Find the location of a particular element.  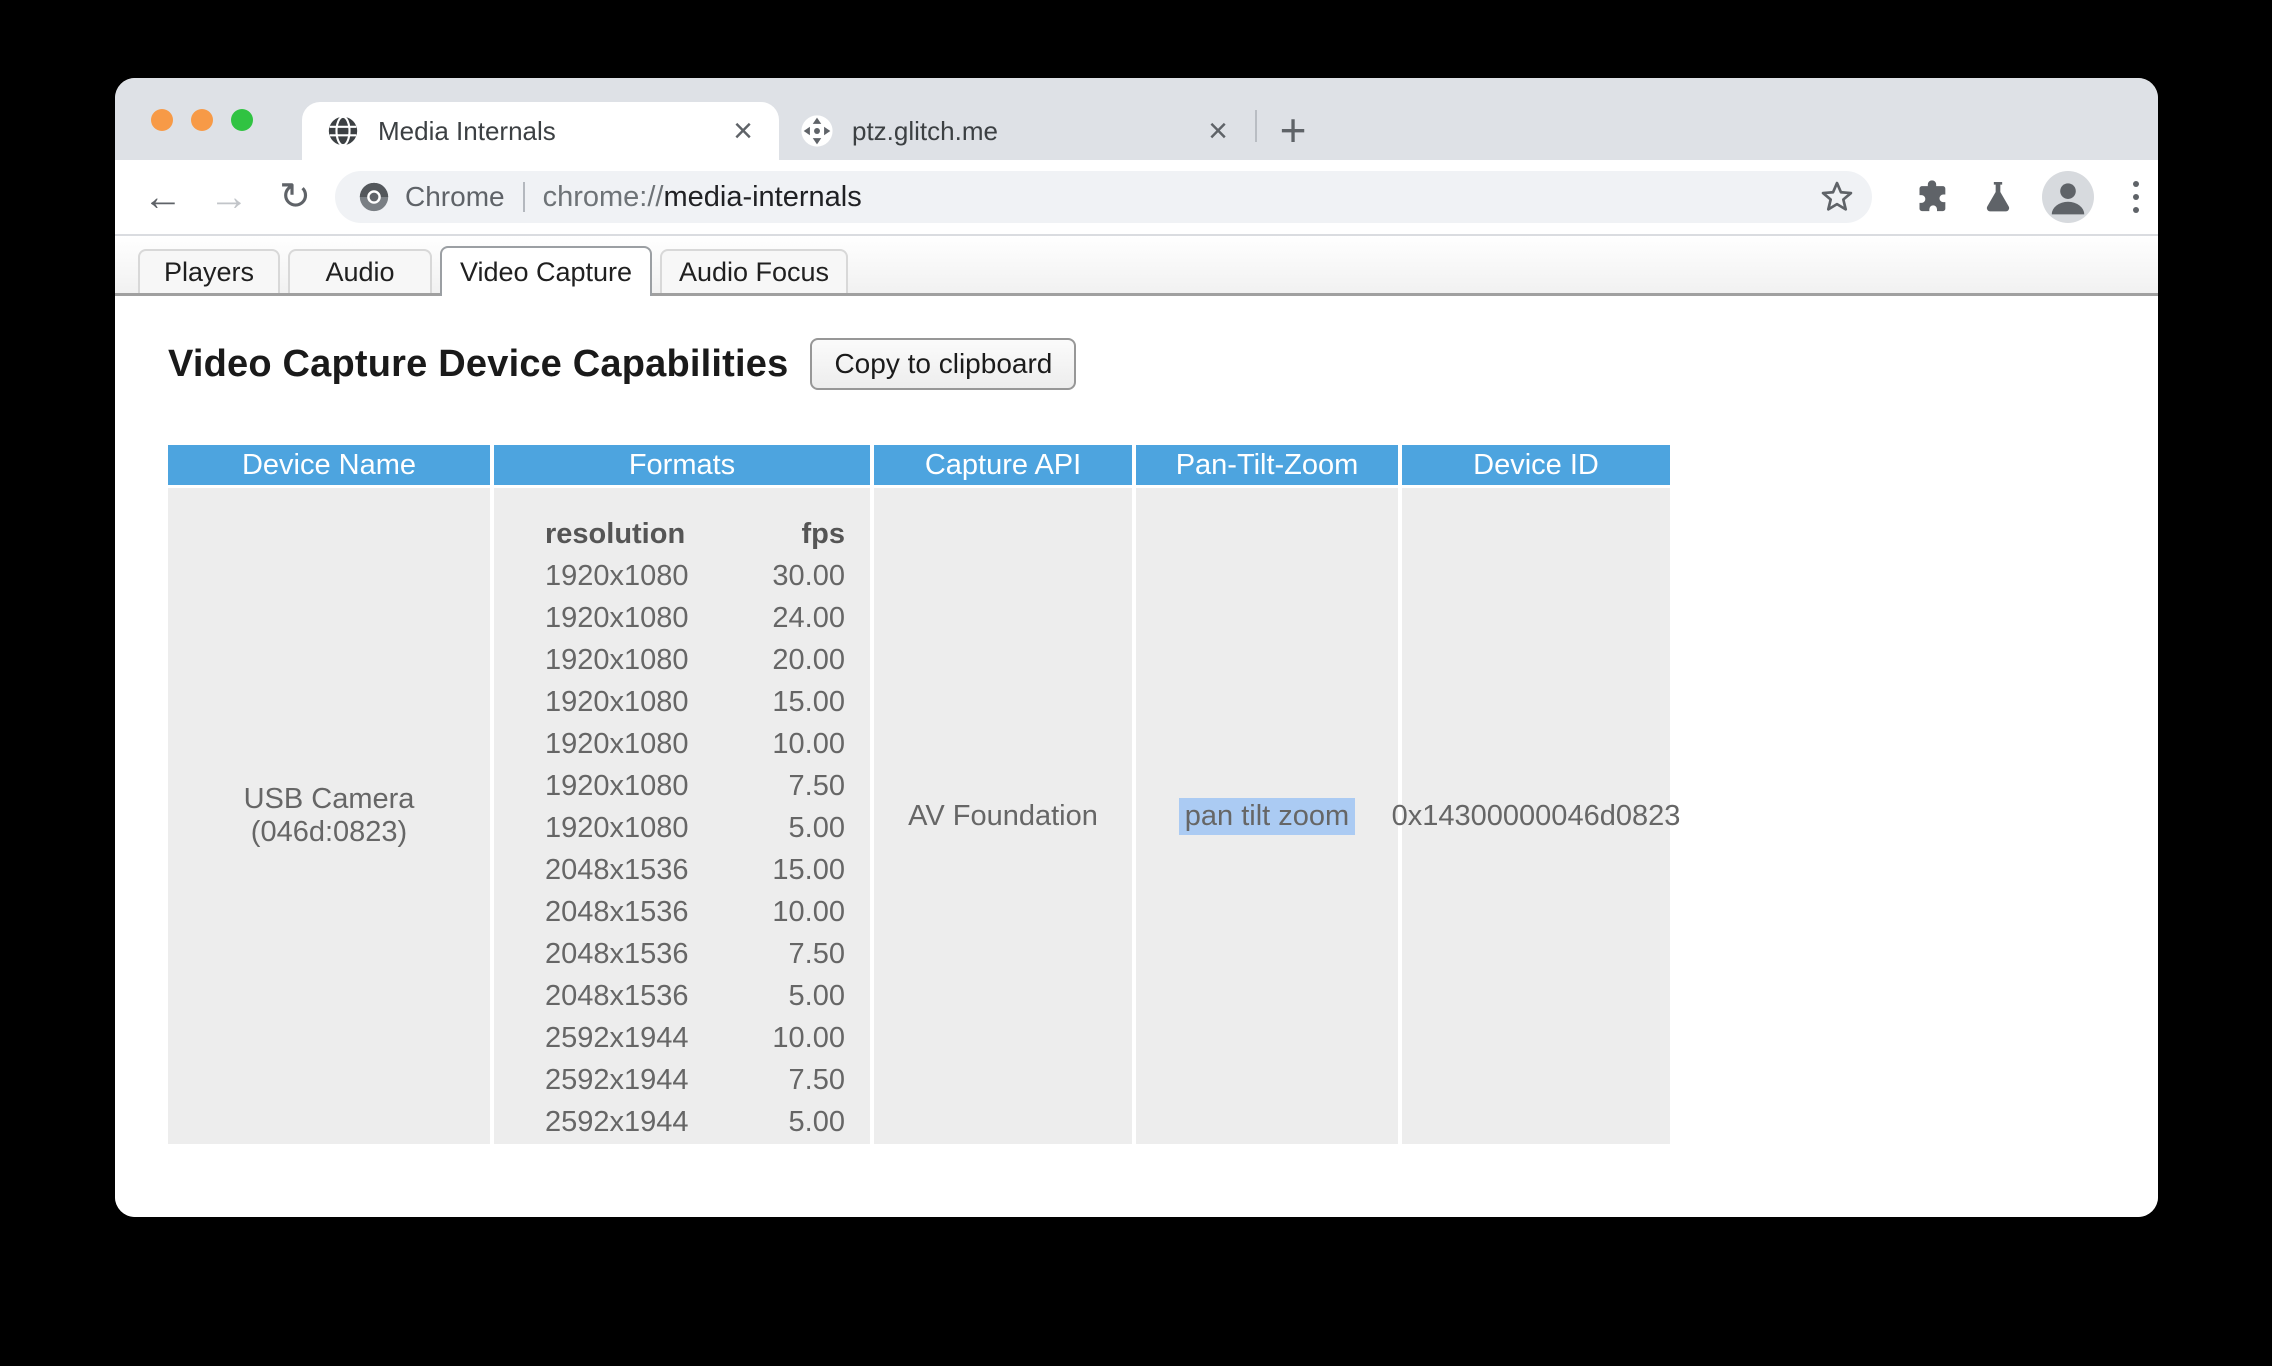

url-host: media-internals is located at coordinates (762, 196).